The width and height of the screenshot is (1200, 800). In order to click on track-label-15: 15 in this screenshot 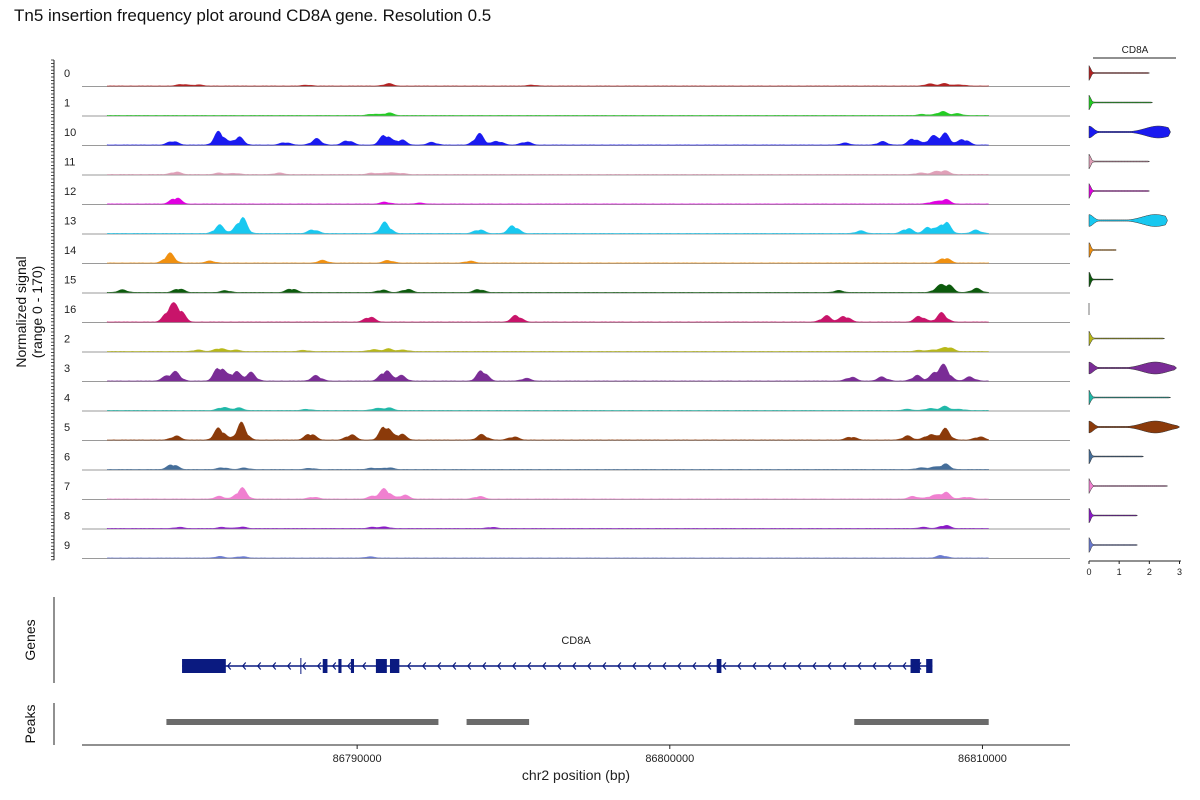, I will do `click(70, 281)`.